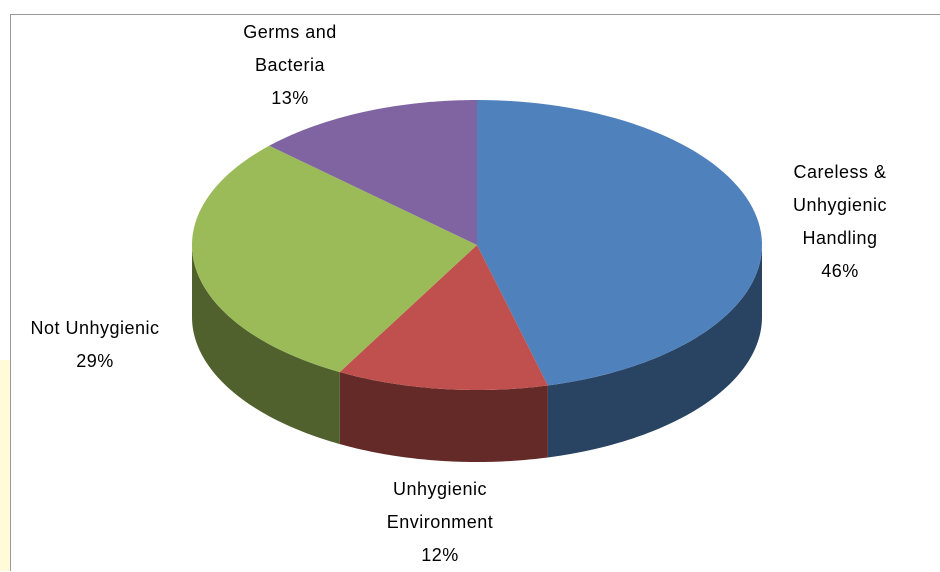 The image size is (940, 572). I want to click on category-label: Unhygienic Environment, so click(440, 506).